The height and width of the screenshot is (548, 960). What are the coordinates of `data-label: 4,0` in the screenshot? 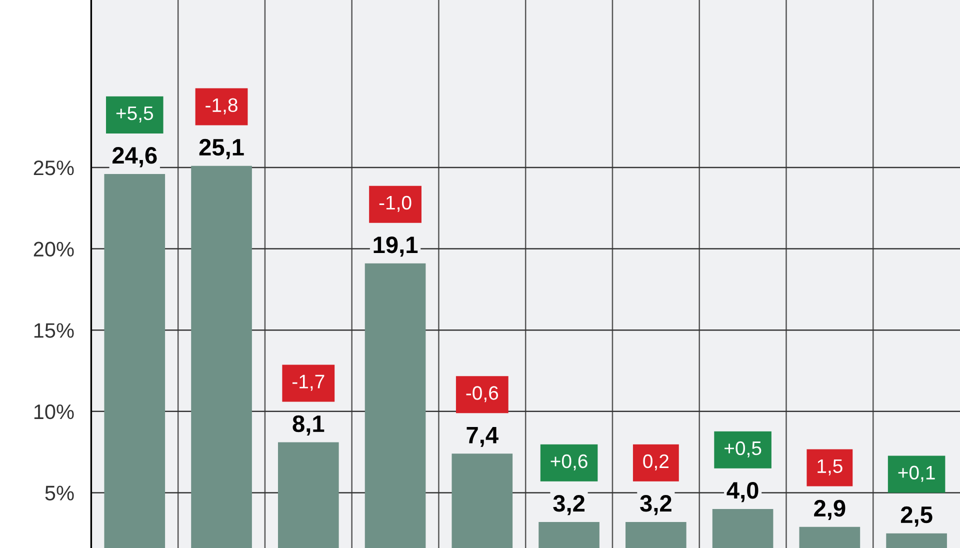 It's located at (742, 492).